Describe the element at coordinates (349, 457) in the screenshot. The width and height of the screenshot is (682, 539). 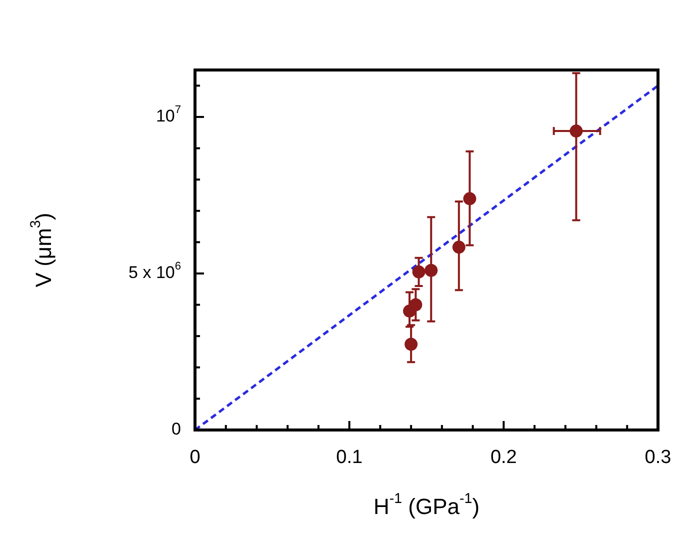
I see `x-tick-label: 0.1` at that location.